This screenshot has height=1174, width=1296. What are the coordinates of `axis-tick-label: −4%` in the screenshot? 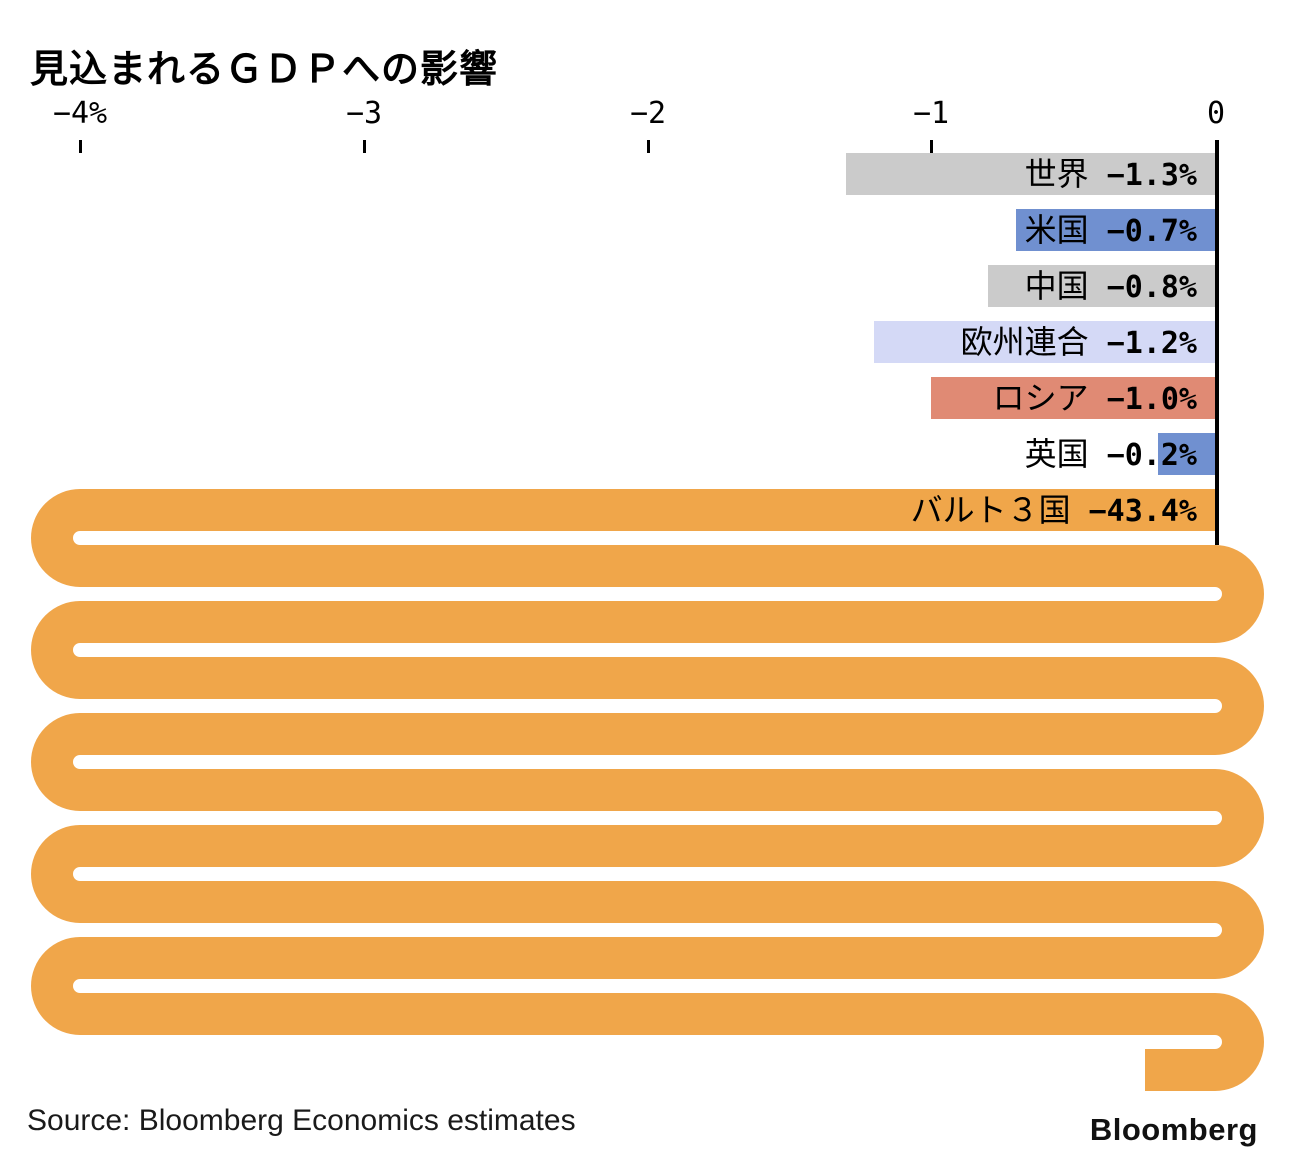 It's located at (80, 113).